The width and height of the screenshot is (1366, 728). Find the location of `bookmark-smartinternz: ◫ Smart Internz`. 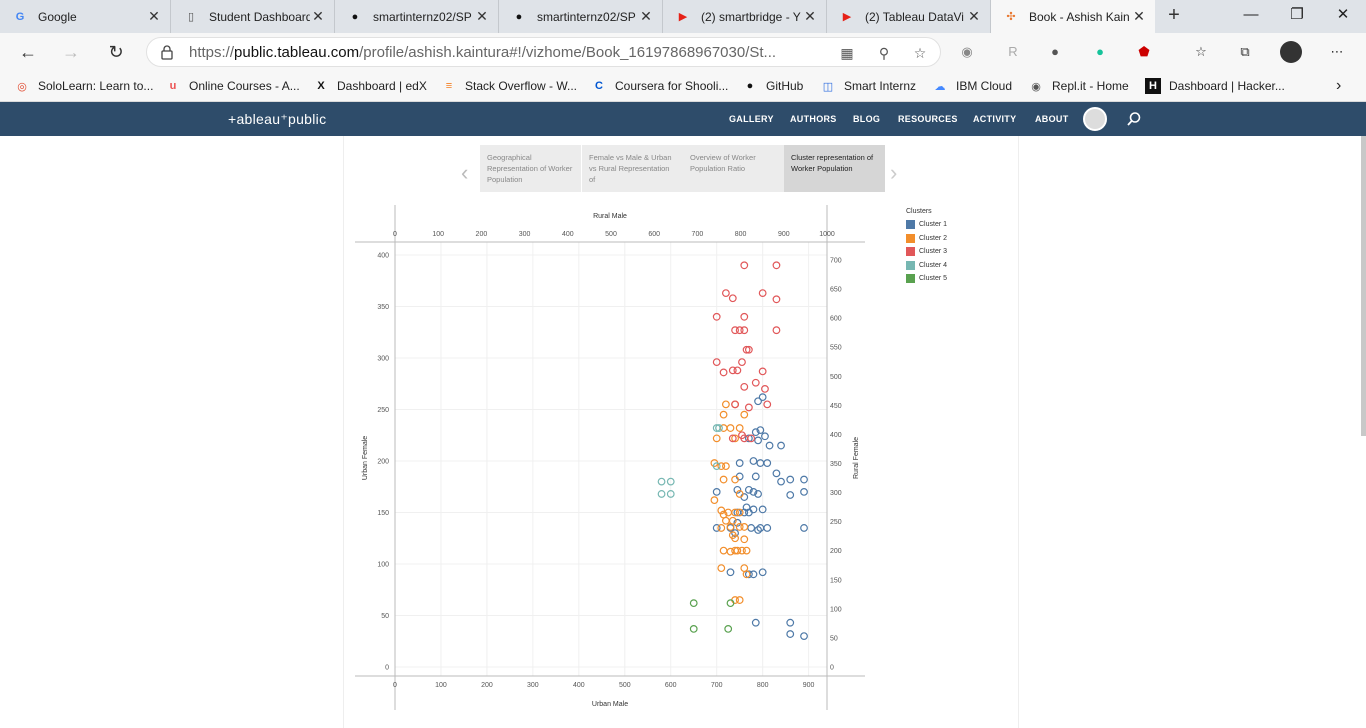

bookmark-smartinternz: ◫ Smart Internz is located at coordinates (868, 86).